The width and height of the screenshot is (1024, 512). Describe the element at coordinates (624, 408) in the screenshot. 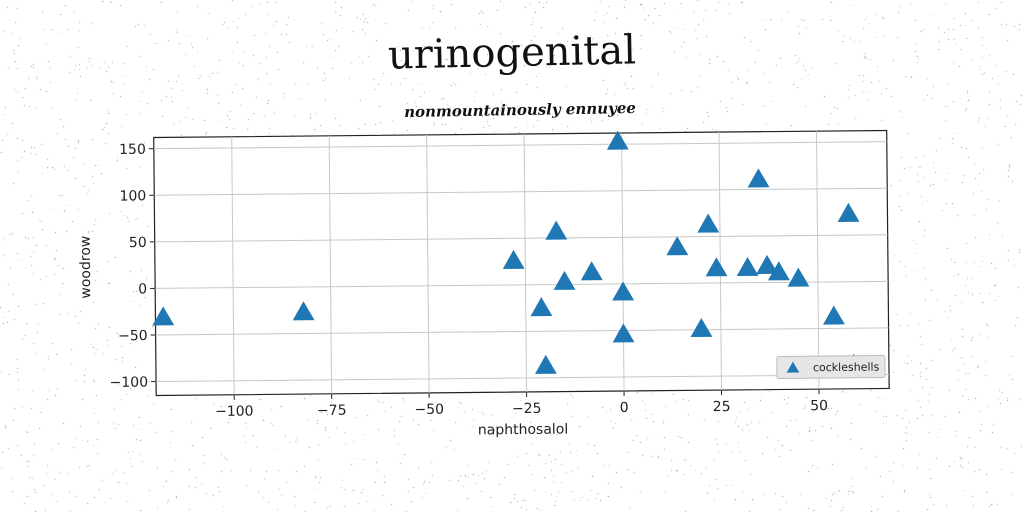

I see `x-tick-label: 0` at that location.